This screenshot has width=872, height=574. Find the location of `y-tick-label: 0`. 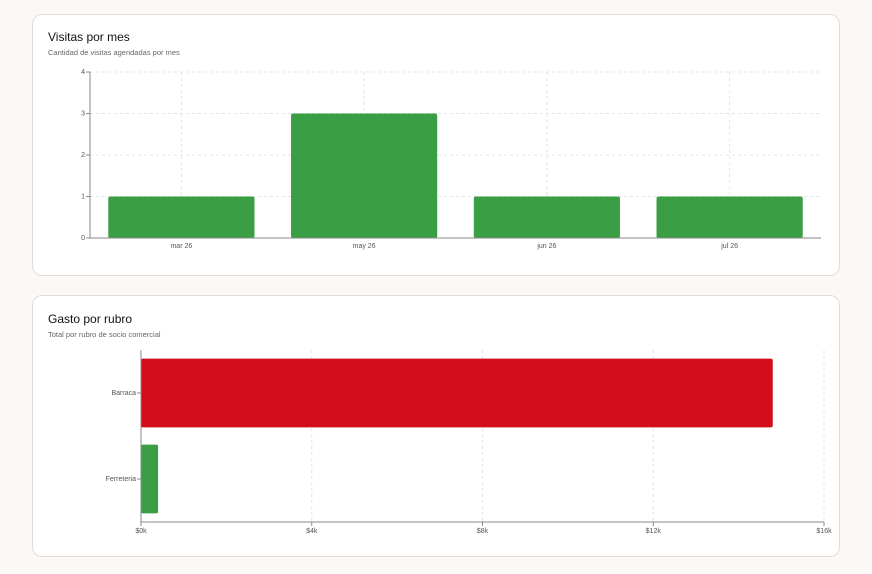

y-tick-label: 0 is located at coordinates (83, 238).